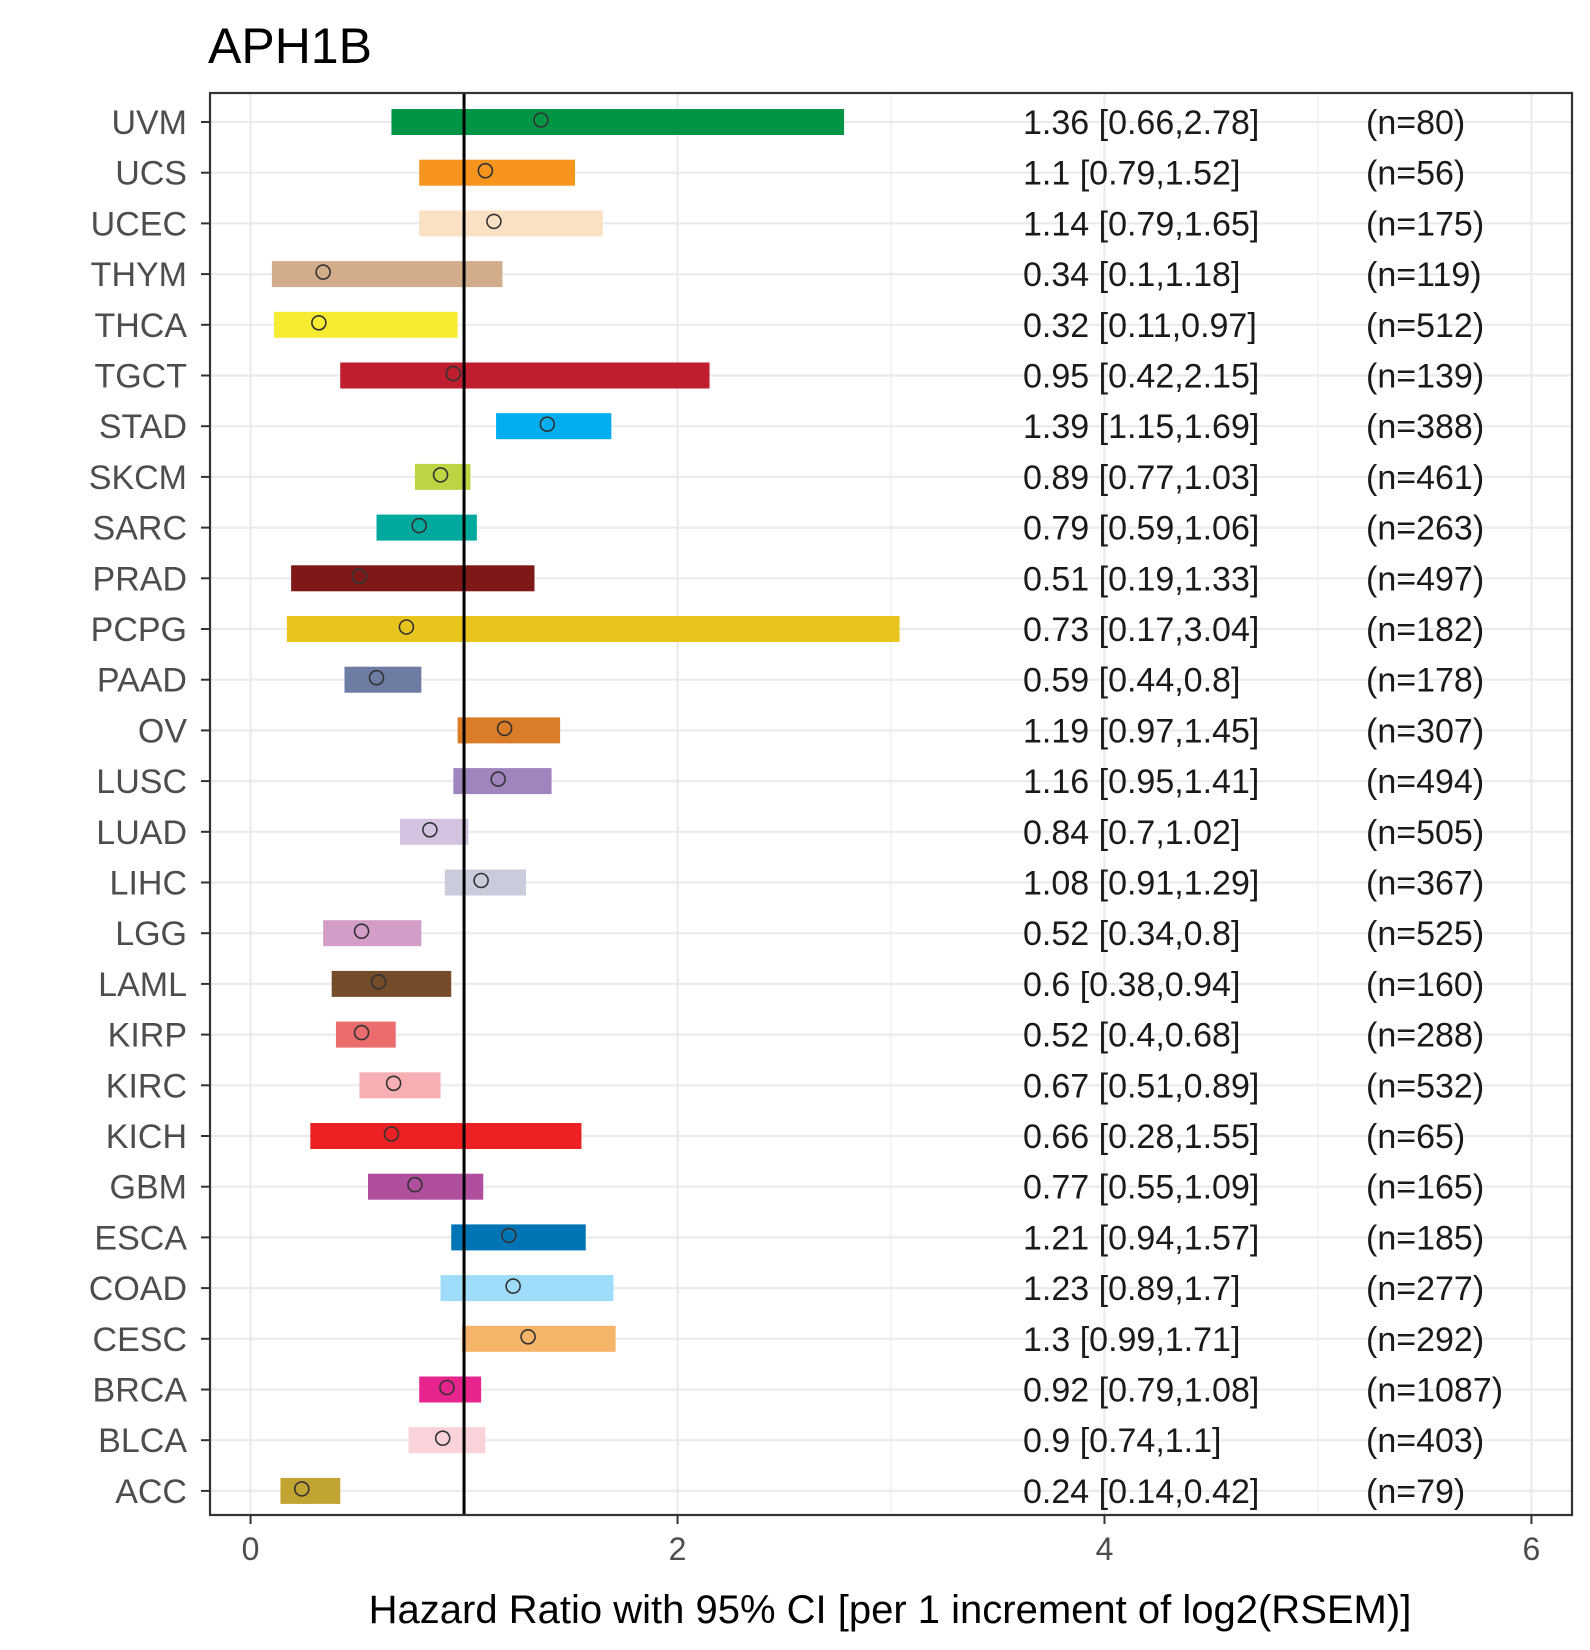 Image resolution: width=1590 pixels, height=1650 pixels. I want to click on sample-size-text: (n=388), so click(1425, 427).